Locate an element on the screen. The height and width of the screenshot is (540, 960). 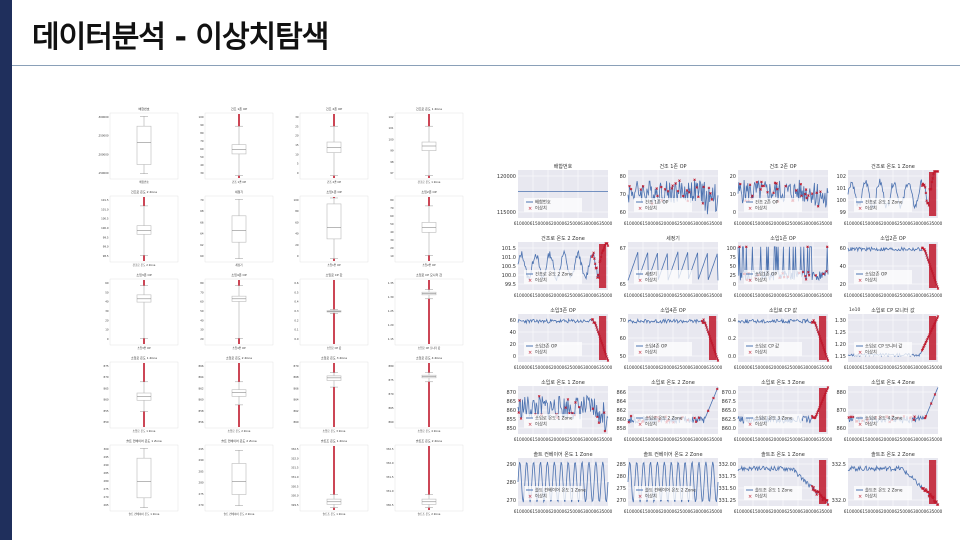
legend-outlier-marker: × is located at coordinates (860, 497).